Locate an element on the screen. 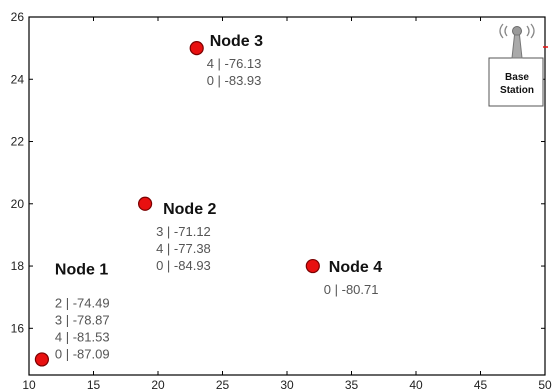 This screenshot has height=392, width=555. node-2: Node 2 3 | -71.12 4 | -77.38 0 | -84.93 is located at coordinates (177, 234).